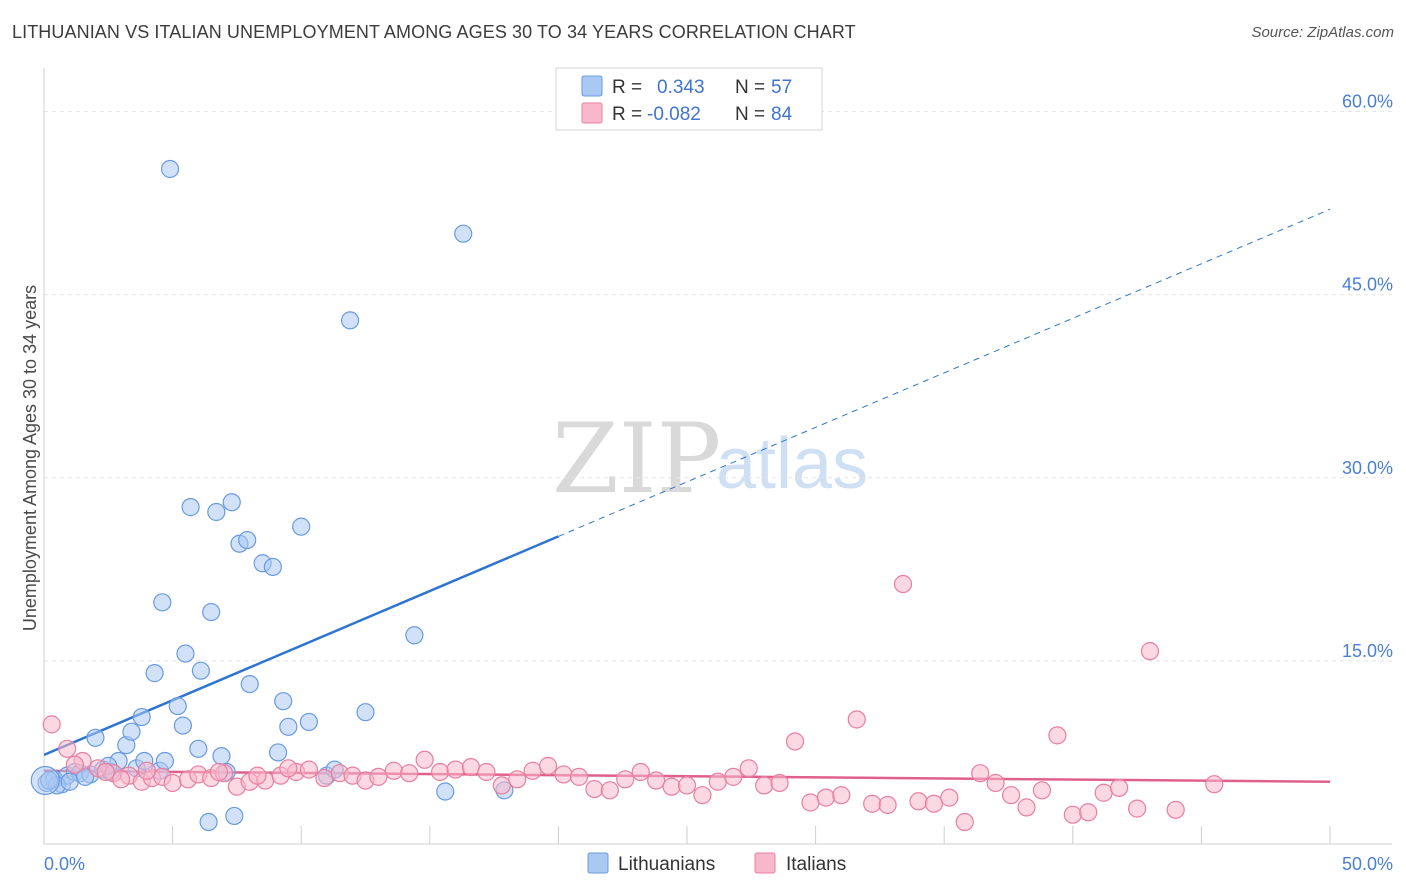  I want to click on bottom-legend-lithuanians: Lithuanians, so click(666, 864).